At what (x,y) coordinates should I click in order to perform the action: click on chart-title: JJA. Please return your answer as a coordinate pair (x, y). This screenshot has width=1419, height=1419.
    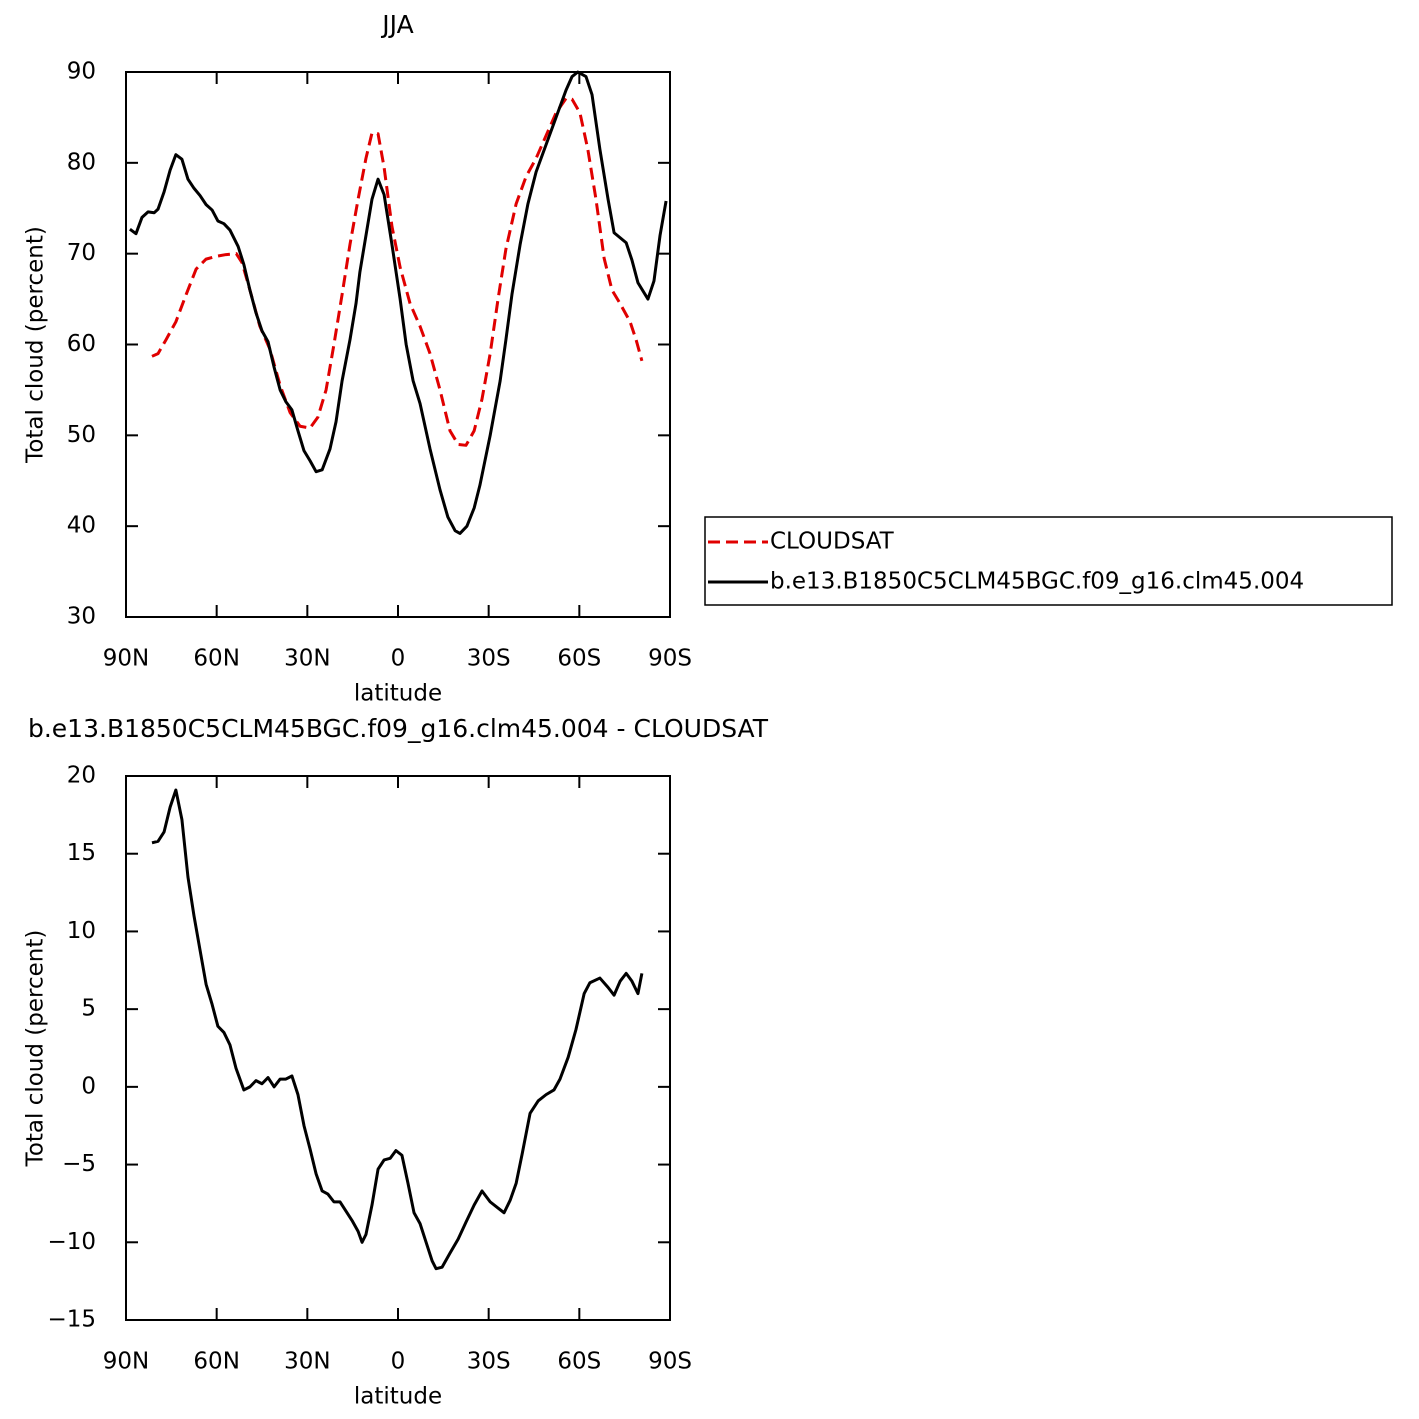
    Looking at the image, I should click on (396, 24).